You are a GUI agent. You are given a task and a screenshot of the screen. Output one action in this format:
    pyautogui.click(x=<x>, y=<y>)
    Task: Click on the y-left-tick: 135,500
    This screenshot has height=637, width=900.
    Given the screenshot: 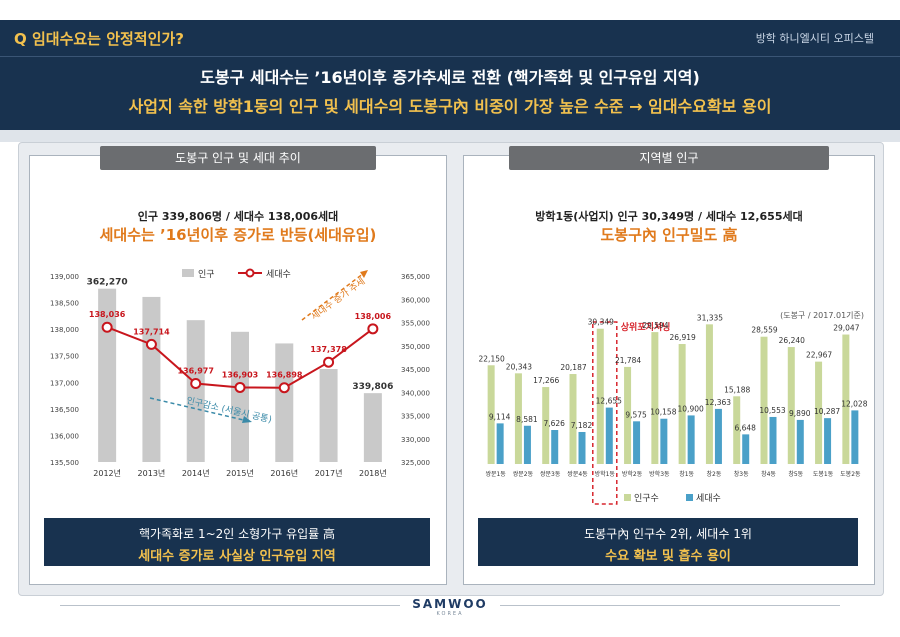 What is the action you would take?
    pyautogui.click(x=64, y=463)
    